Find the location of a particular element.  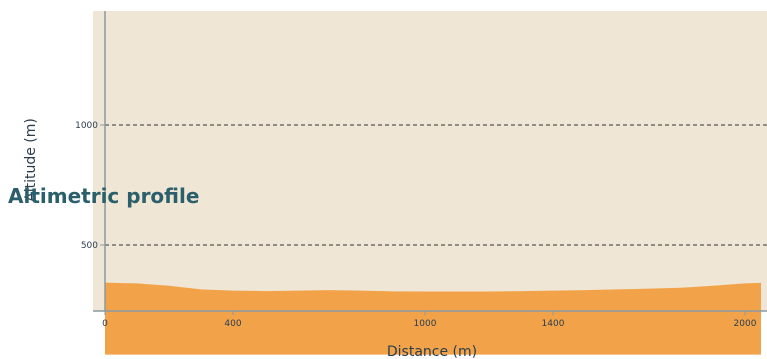

x-axis-ticks: 0 400 1000 1400 2000 is located at coordinates (429, 320).